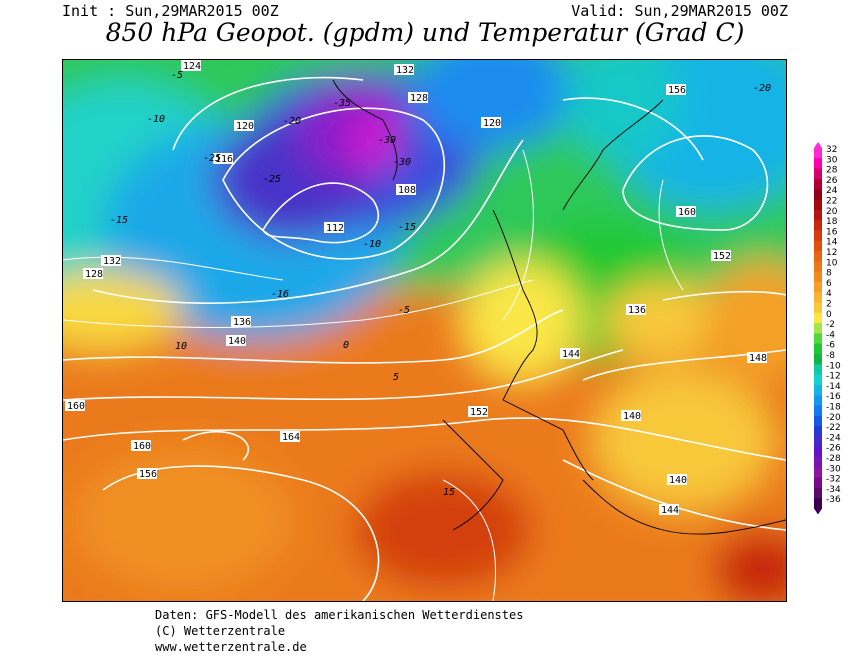 This screenshot has height=657, width=850. I want to click on legend-value: -28, so click(833, 459).